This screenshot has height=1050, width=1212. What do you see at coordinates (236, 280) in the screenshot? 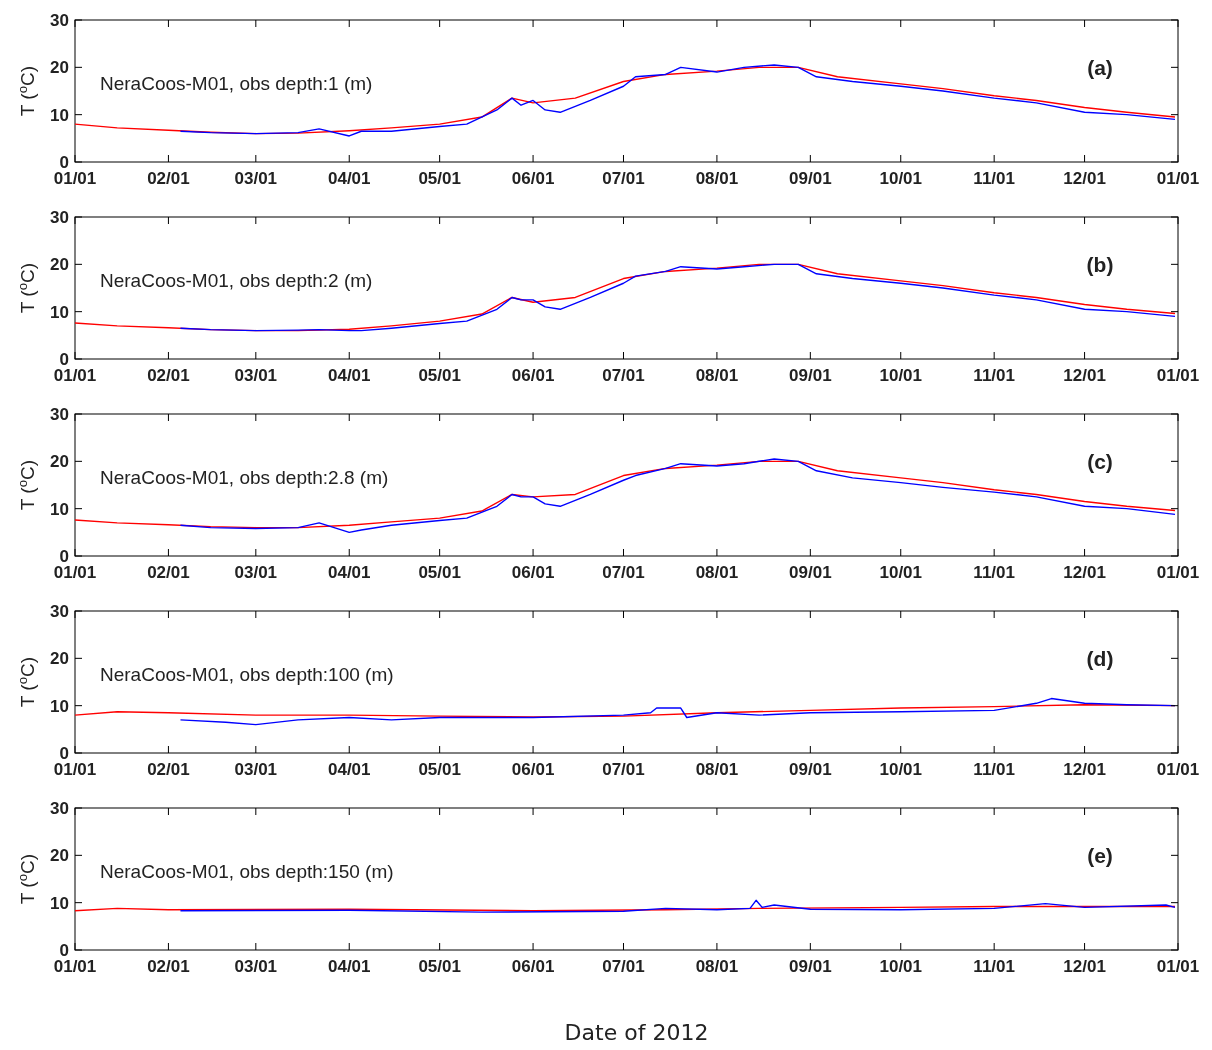
I see `annotation: NeraCoos-M01, obs depth:2 (m)` at bounding box center [236, 280].